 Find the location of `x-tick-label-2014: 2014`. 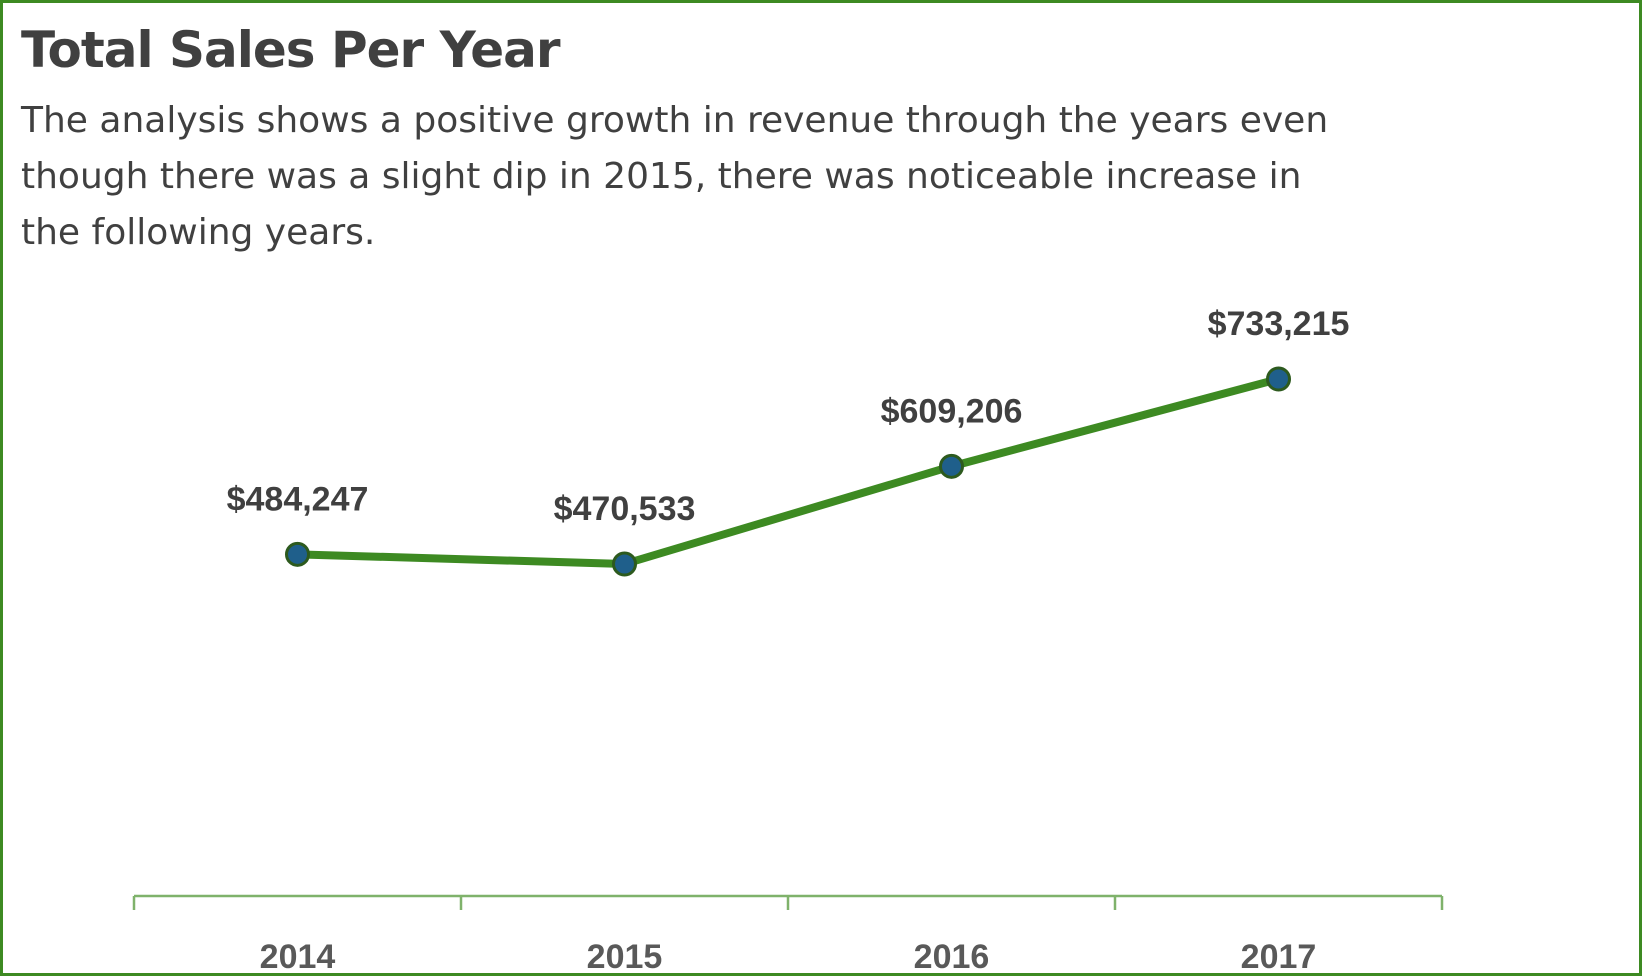

x-tick-label-2014: 2014 is located at coordinates (298, 955).